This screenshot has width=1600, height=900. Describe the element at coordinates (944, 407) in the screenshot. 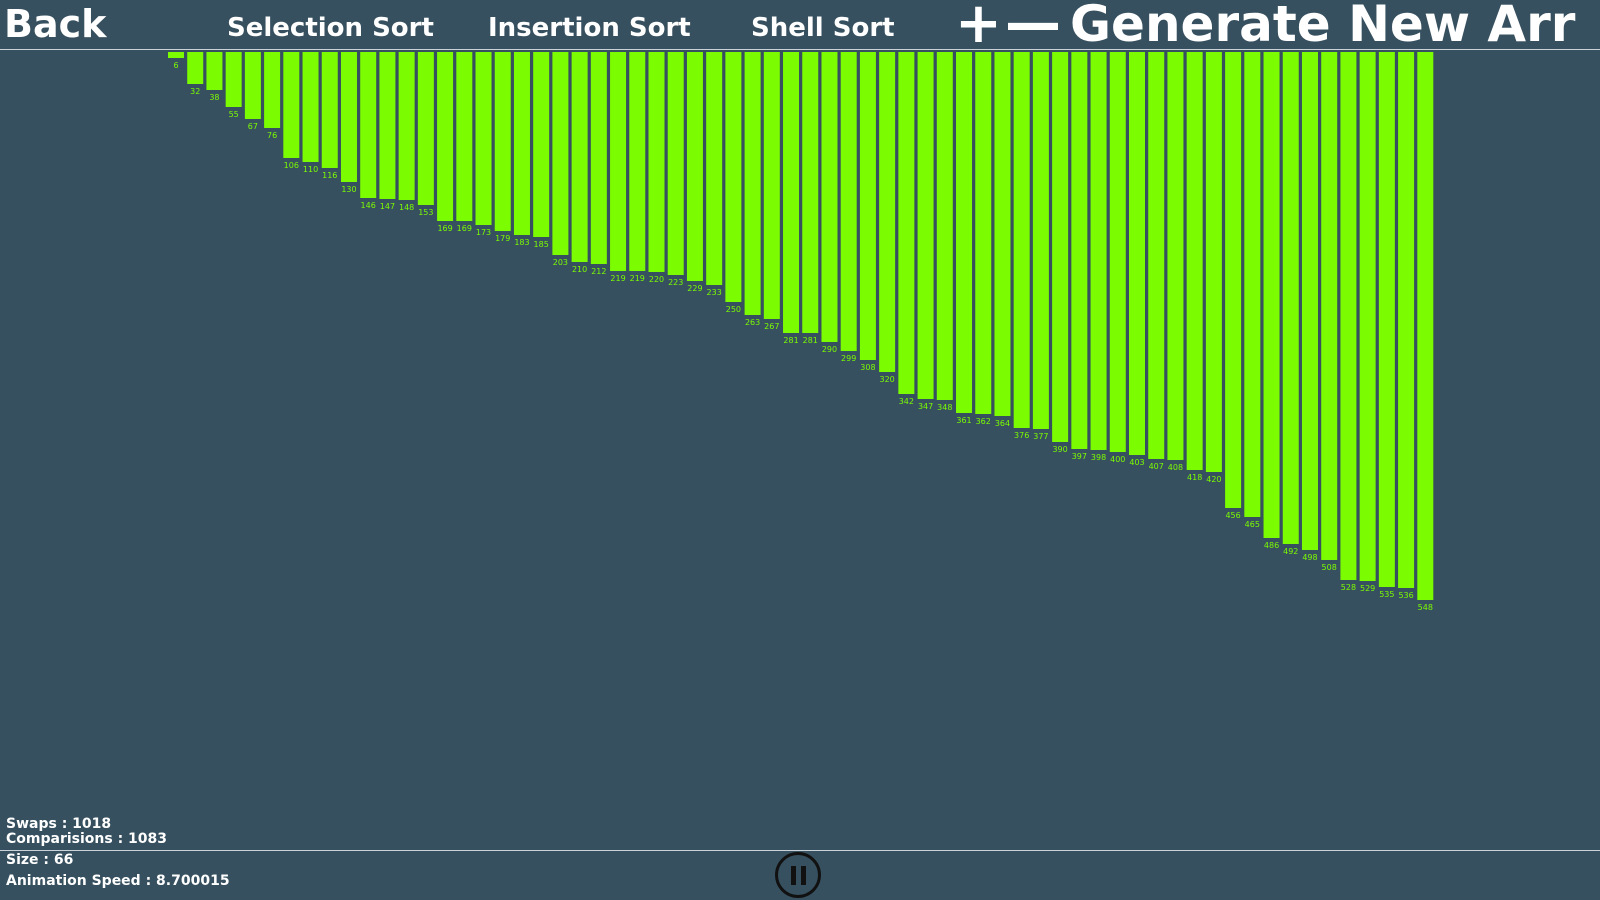

I see `bar-value-label: 348` at that location.